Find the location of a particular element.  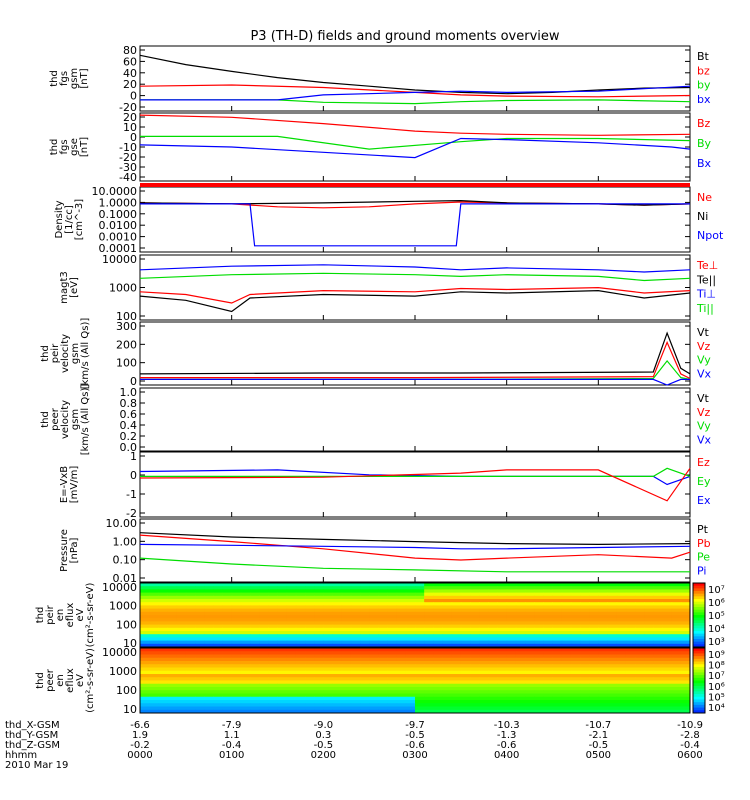

colorbar-tick-label: 10⁶ is located at coordinates (716, 603).